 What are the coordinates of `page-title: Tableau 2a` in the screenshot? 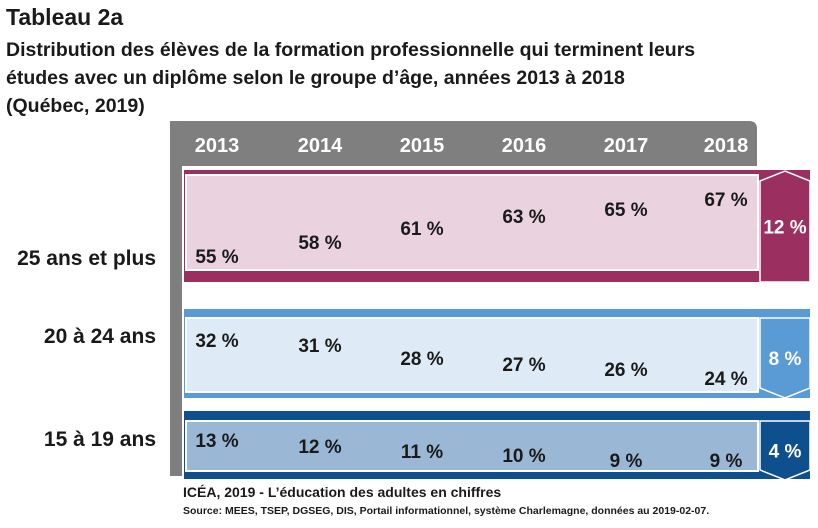 It's located at (65, 17).